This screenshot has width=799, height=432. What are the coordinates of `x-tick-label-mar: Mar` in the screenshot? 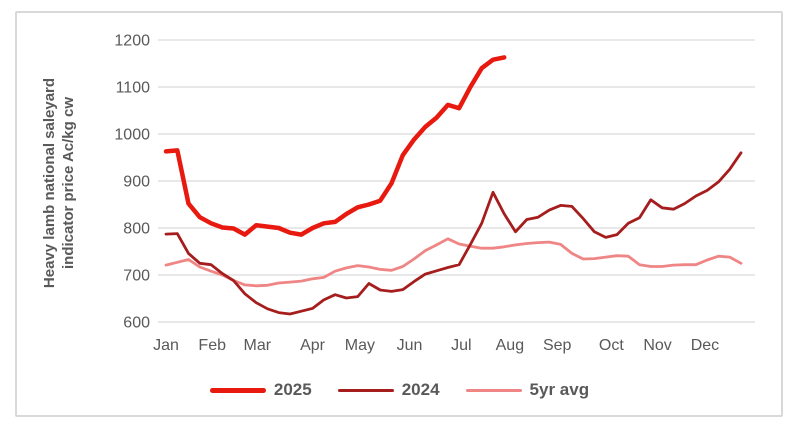 It's located at (258, 345).